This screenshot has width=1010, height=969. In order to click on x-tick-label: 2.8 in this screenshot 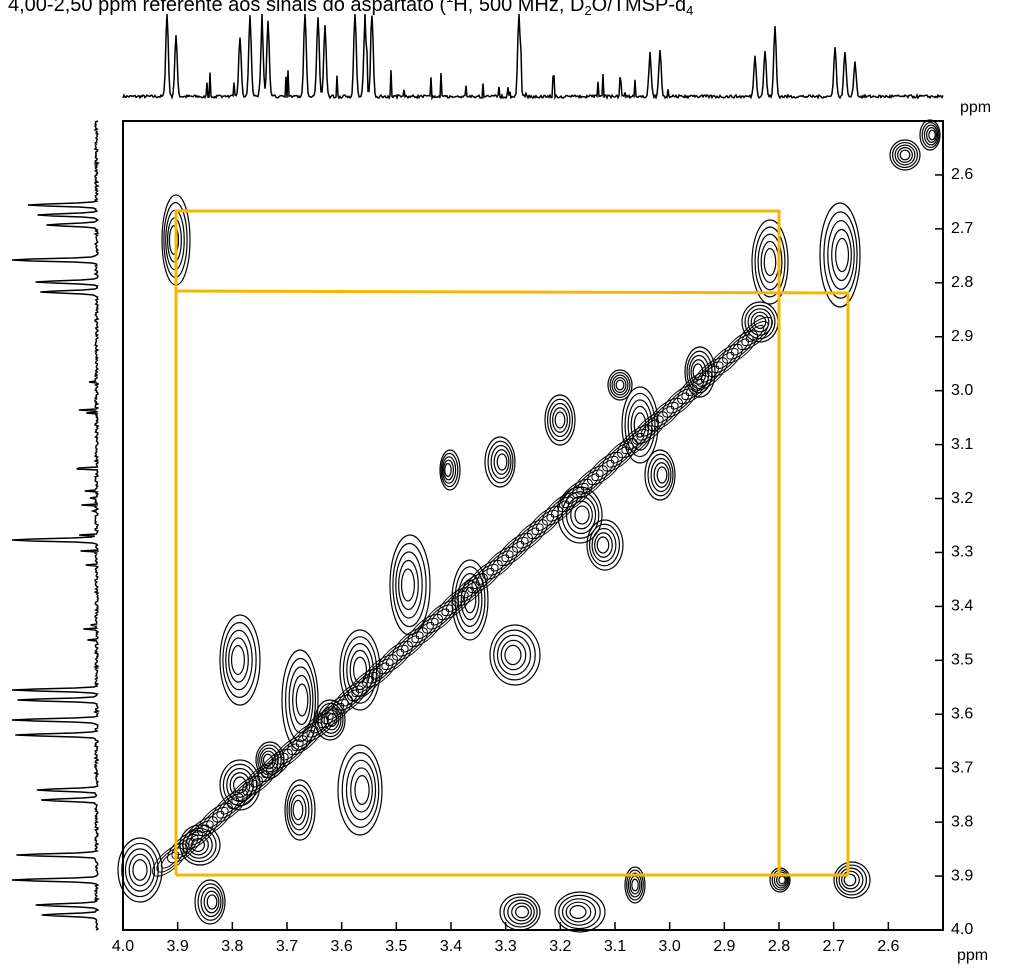, I will do `click(779, 946)`.